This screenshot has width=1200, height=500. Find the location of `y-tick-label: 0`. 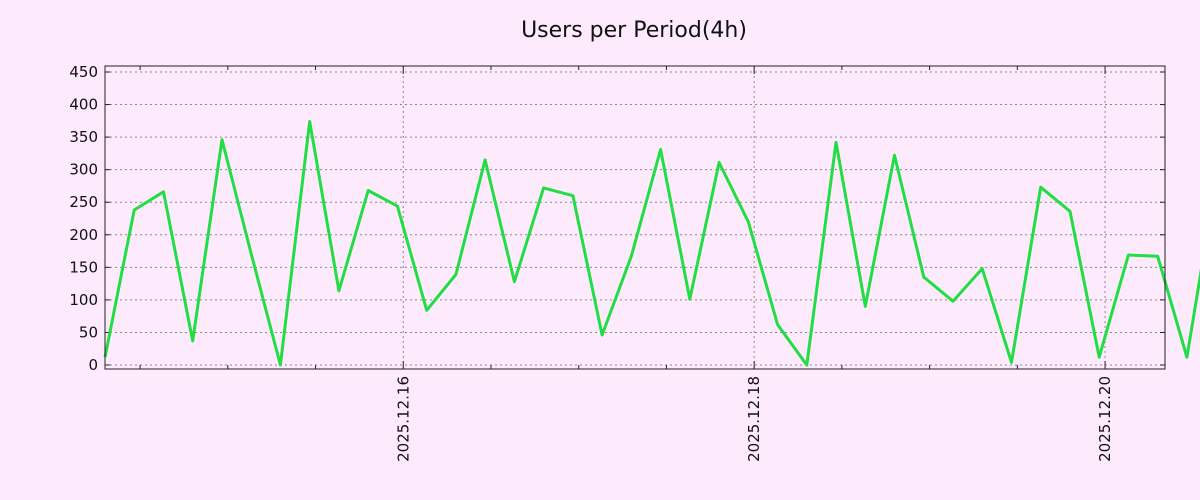

y-tick-label: 0 is located at coordinates (93, 365).